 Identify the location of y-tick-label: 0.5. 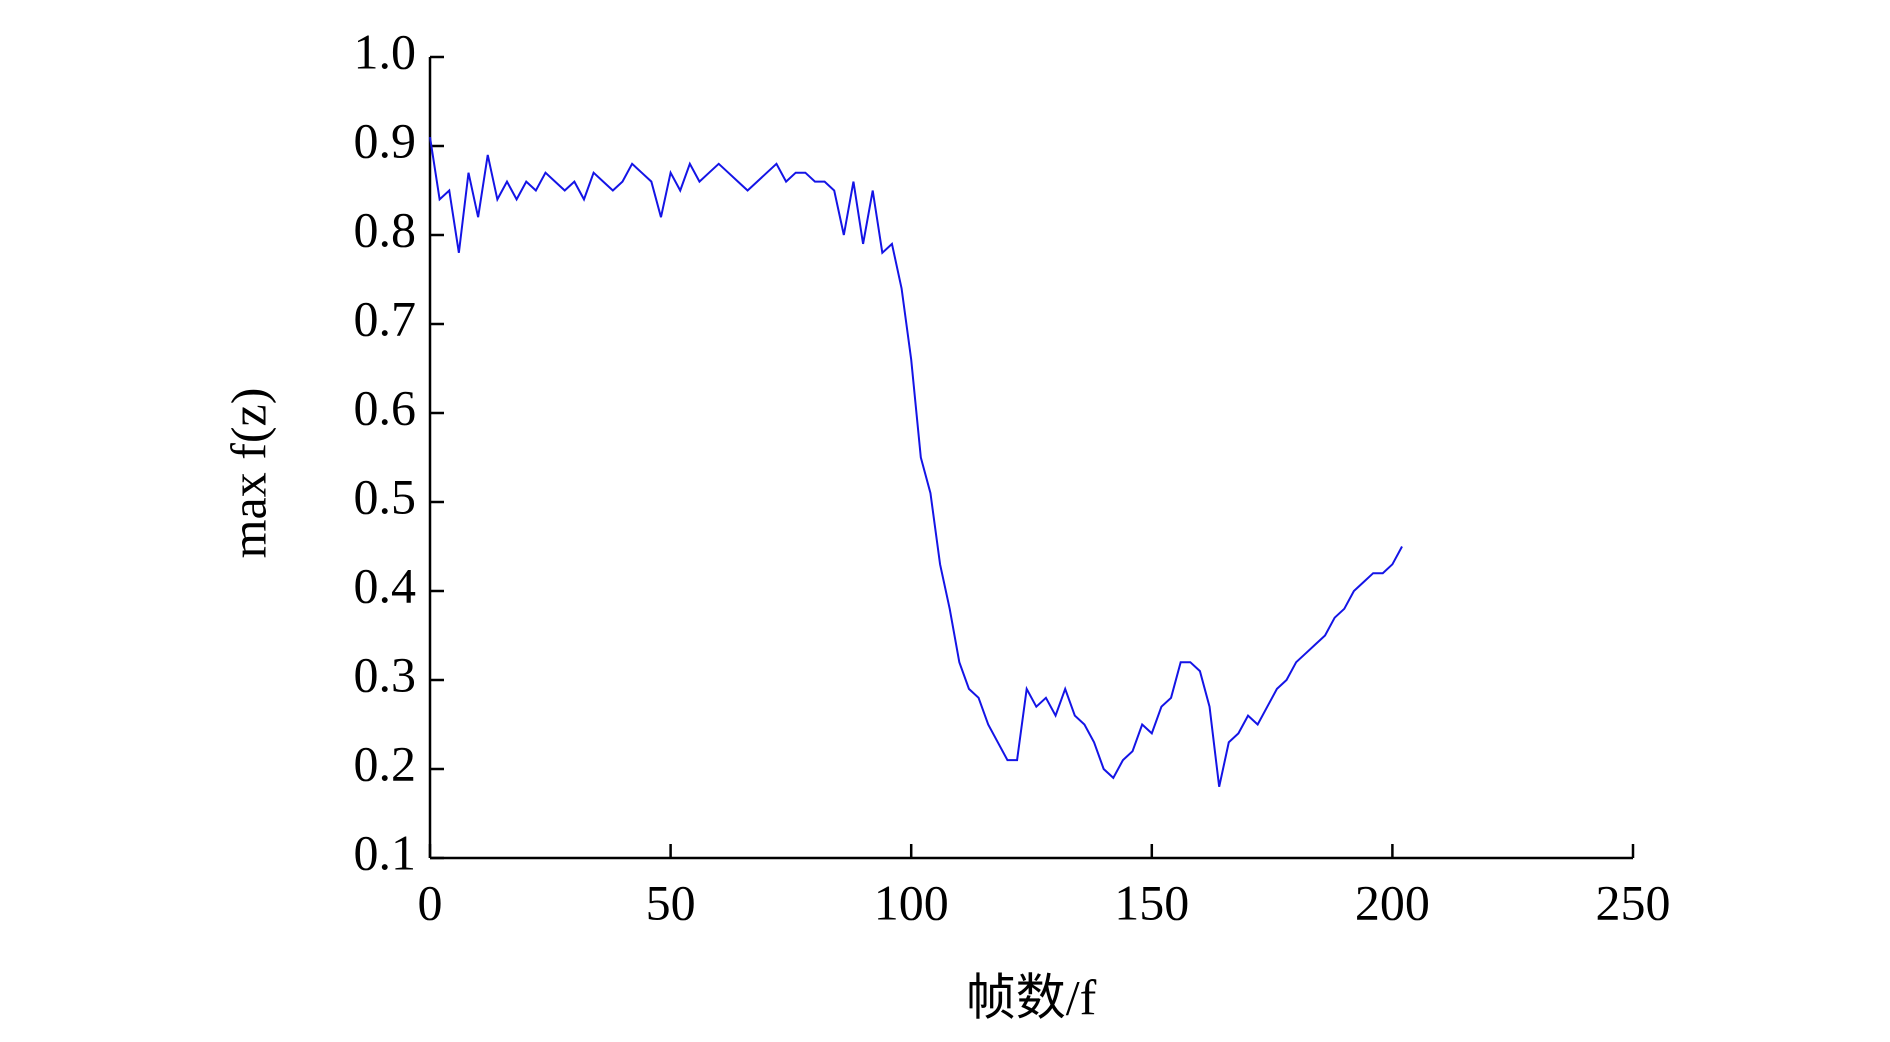
(385, 496).